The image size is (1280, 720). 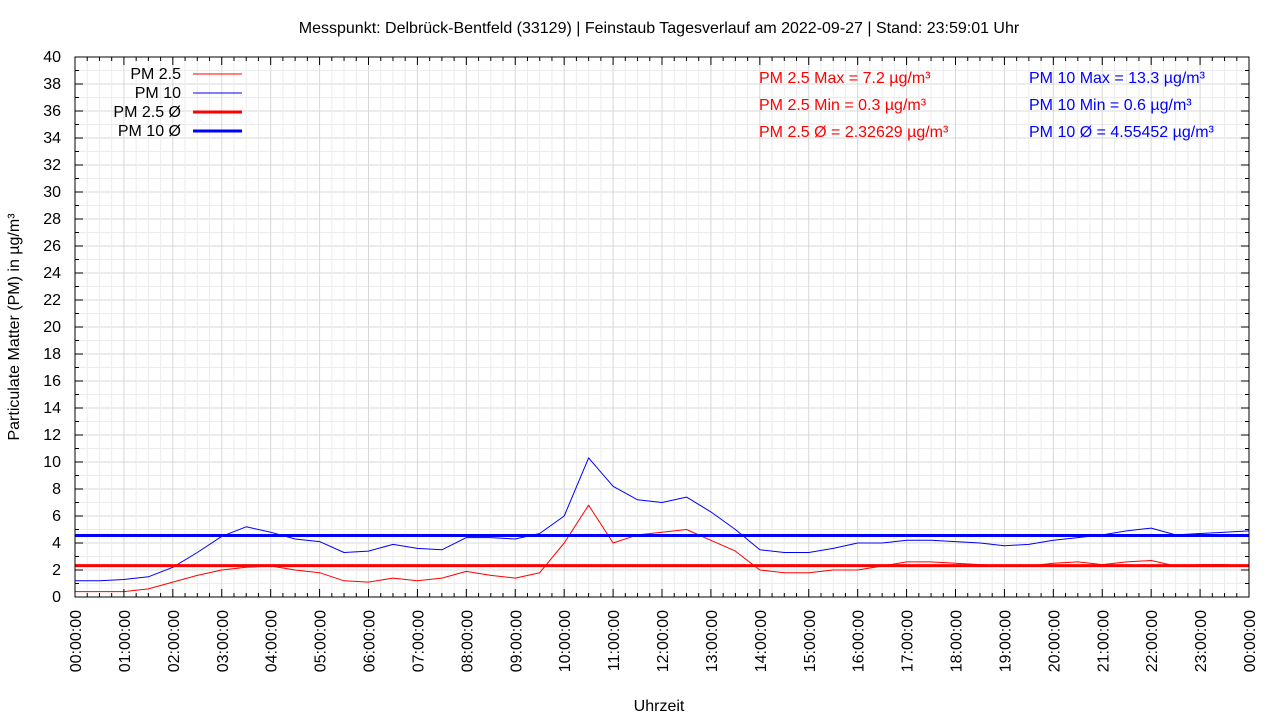 I want to click on y-tick-label: 24, so click(x=52, y=273).